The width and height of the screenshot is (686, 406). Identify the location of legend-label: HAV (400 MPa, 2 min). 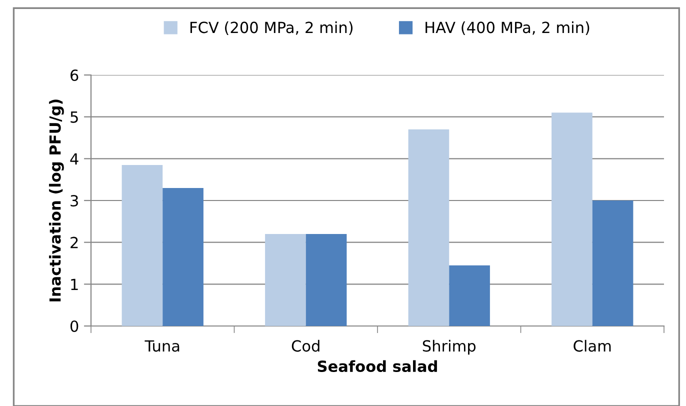
(508, 28).